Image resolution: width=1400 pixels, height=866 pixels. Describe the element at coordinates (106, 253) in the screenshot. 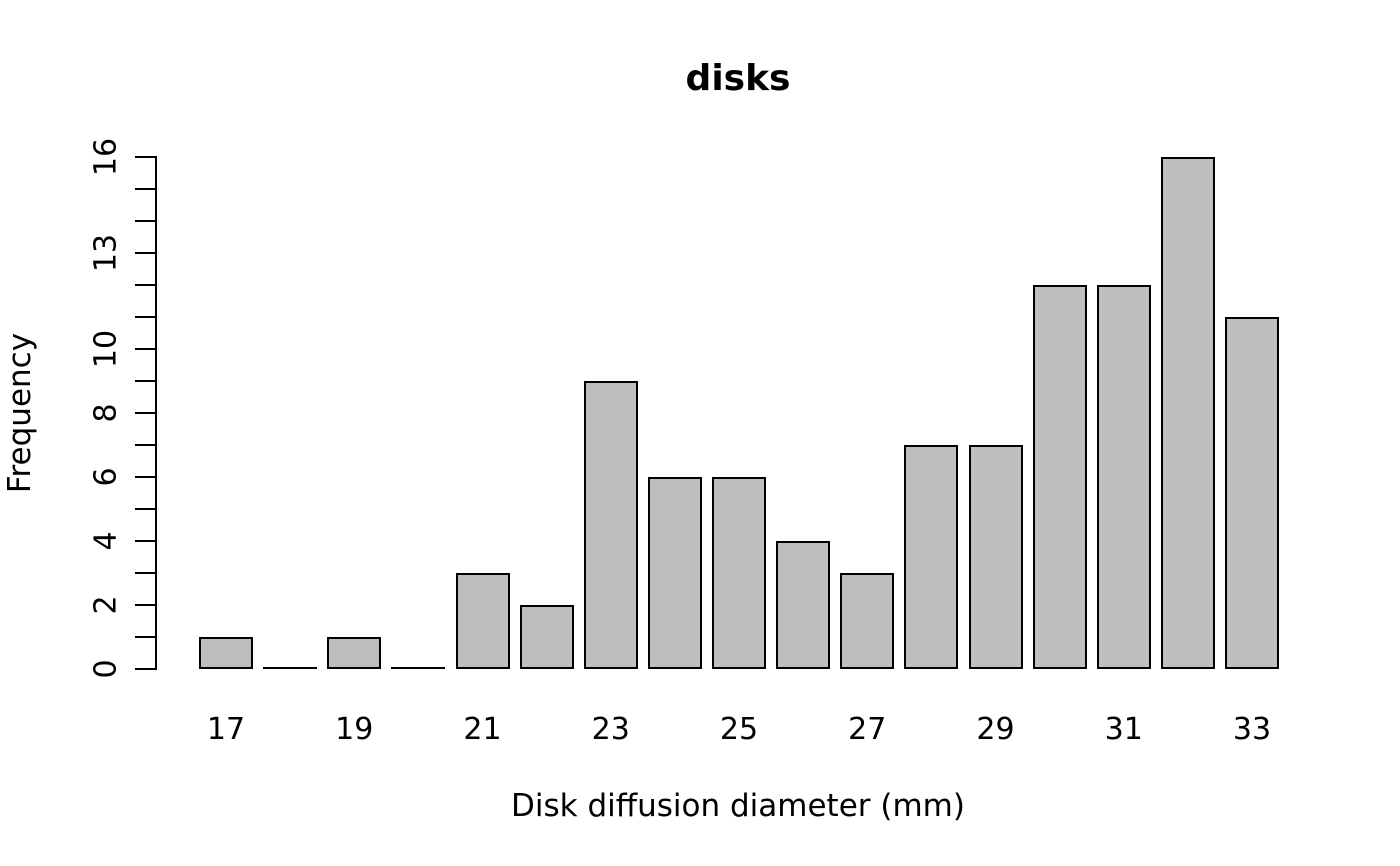

I see `y-tick-label-text: 13` at that location.